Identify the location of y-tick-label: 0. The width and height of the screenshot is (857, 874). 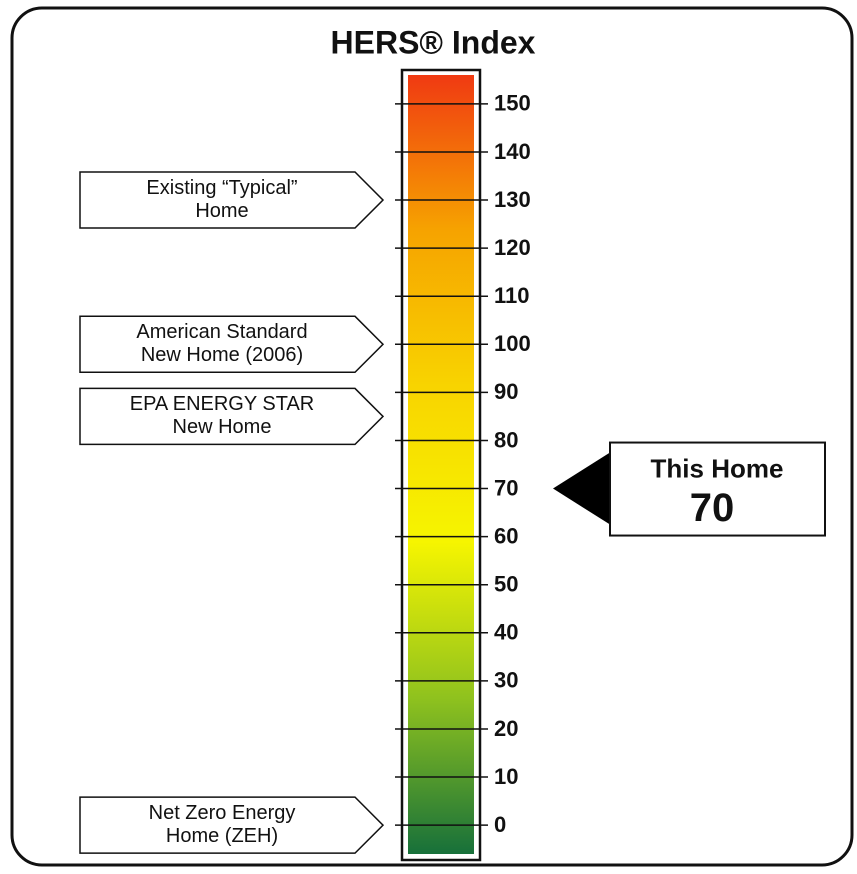
(500, 824).